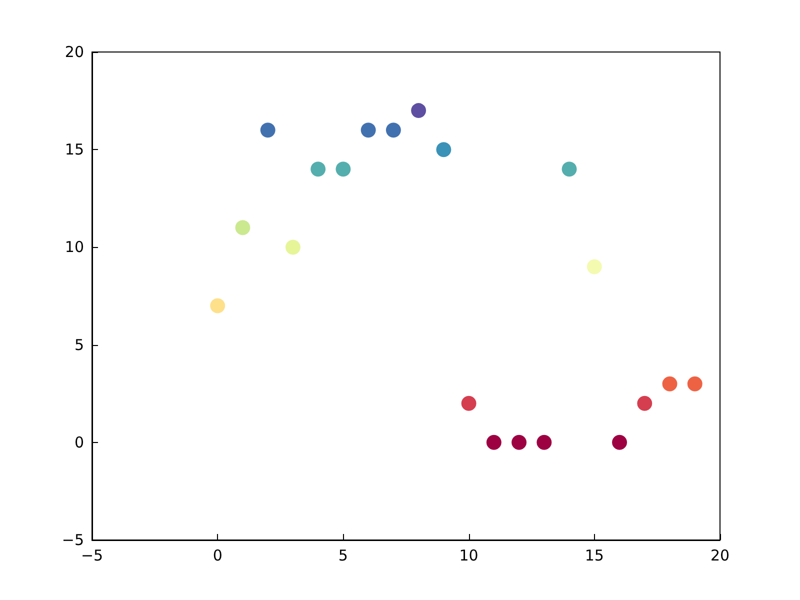 The image size is (800, 600). What do you see at coordinates (79, 345) in the screenshot?
I see `y-tick-label: 5` at bounding box center [79, 345].